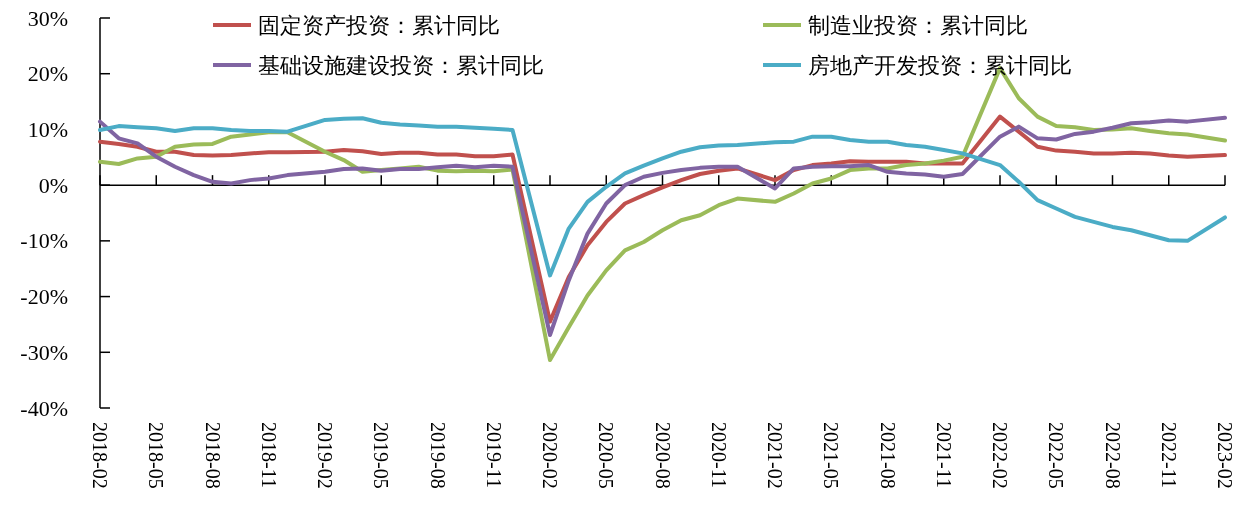 This screenshot has height=517, width=1249. What do you see at coordinates (53, 185) in the screenshot?
I see `y-tick-label: 0%` at bounding box center [53, 185].